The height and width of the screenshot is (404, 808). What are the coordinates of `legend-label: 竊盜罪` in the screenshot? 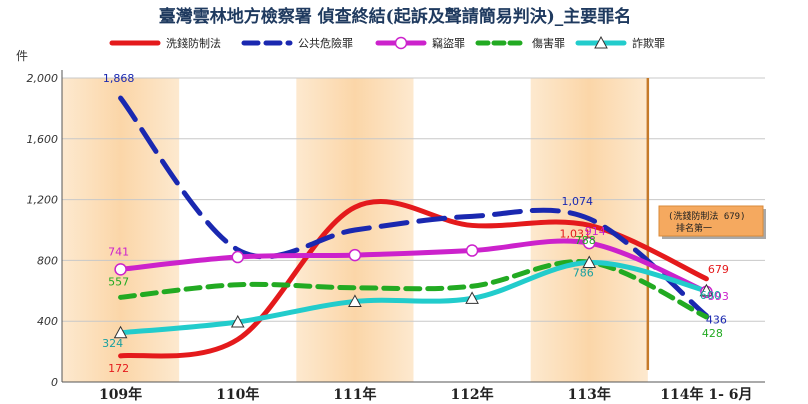 It's located at (448, 43).